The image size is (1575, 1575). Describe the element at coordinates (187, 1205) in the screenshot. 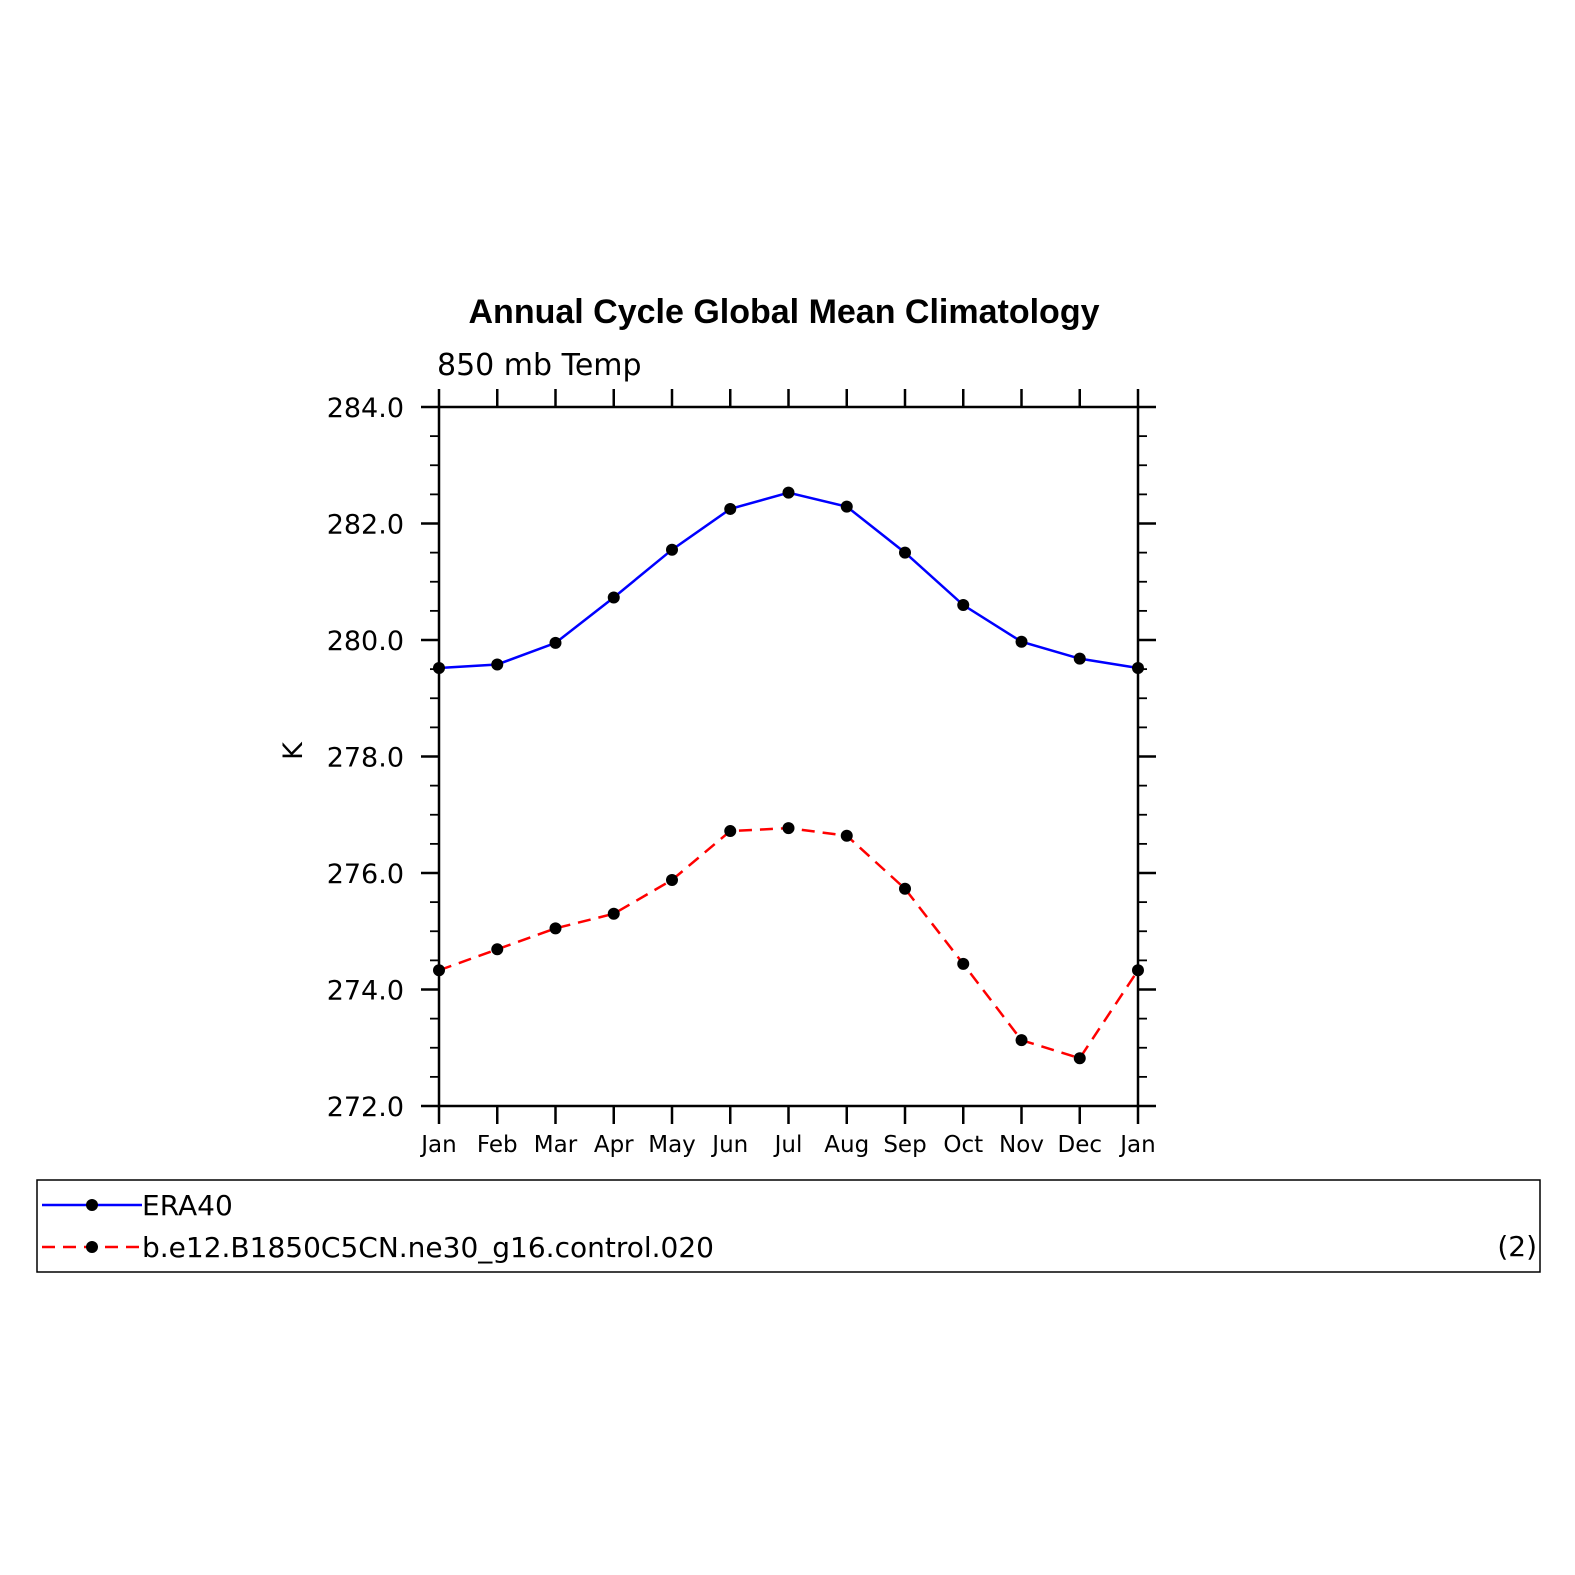

I see `legend-label-0: ERA40` at that location.